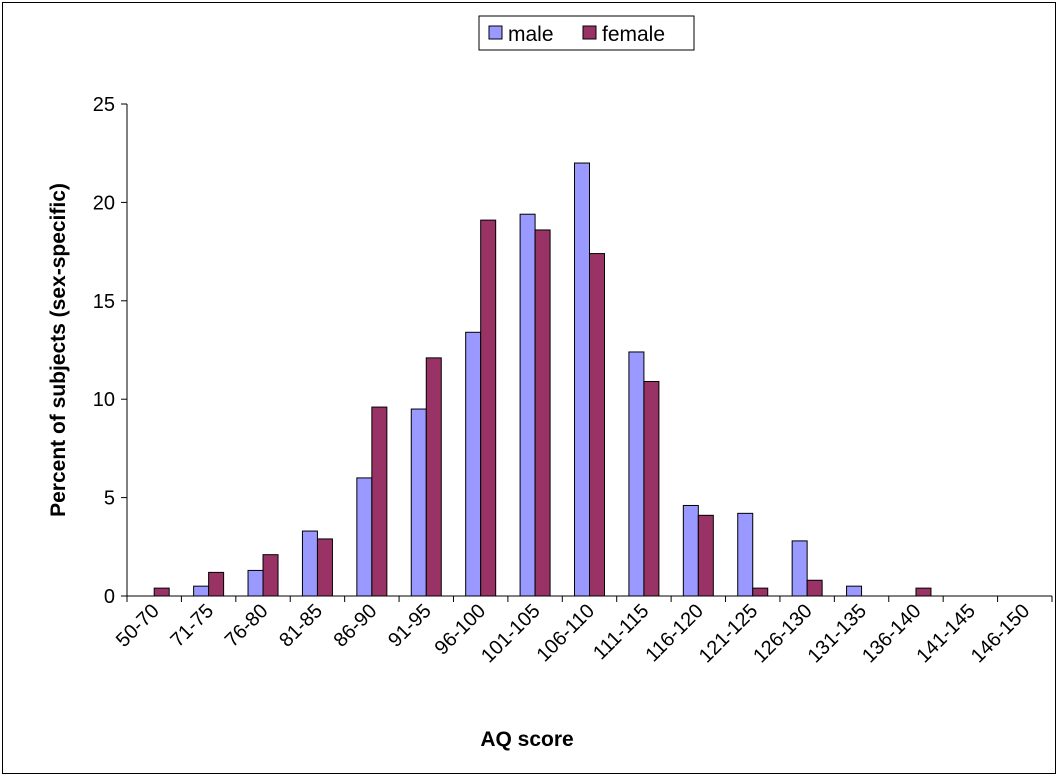 This screenshot has height=778, width=1060. Describe the element at coordinates (410, 626) in the screenshot. I see `x-tick-label: 91-95` at that location.